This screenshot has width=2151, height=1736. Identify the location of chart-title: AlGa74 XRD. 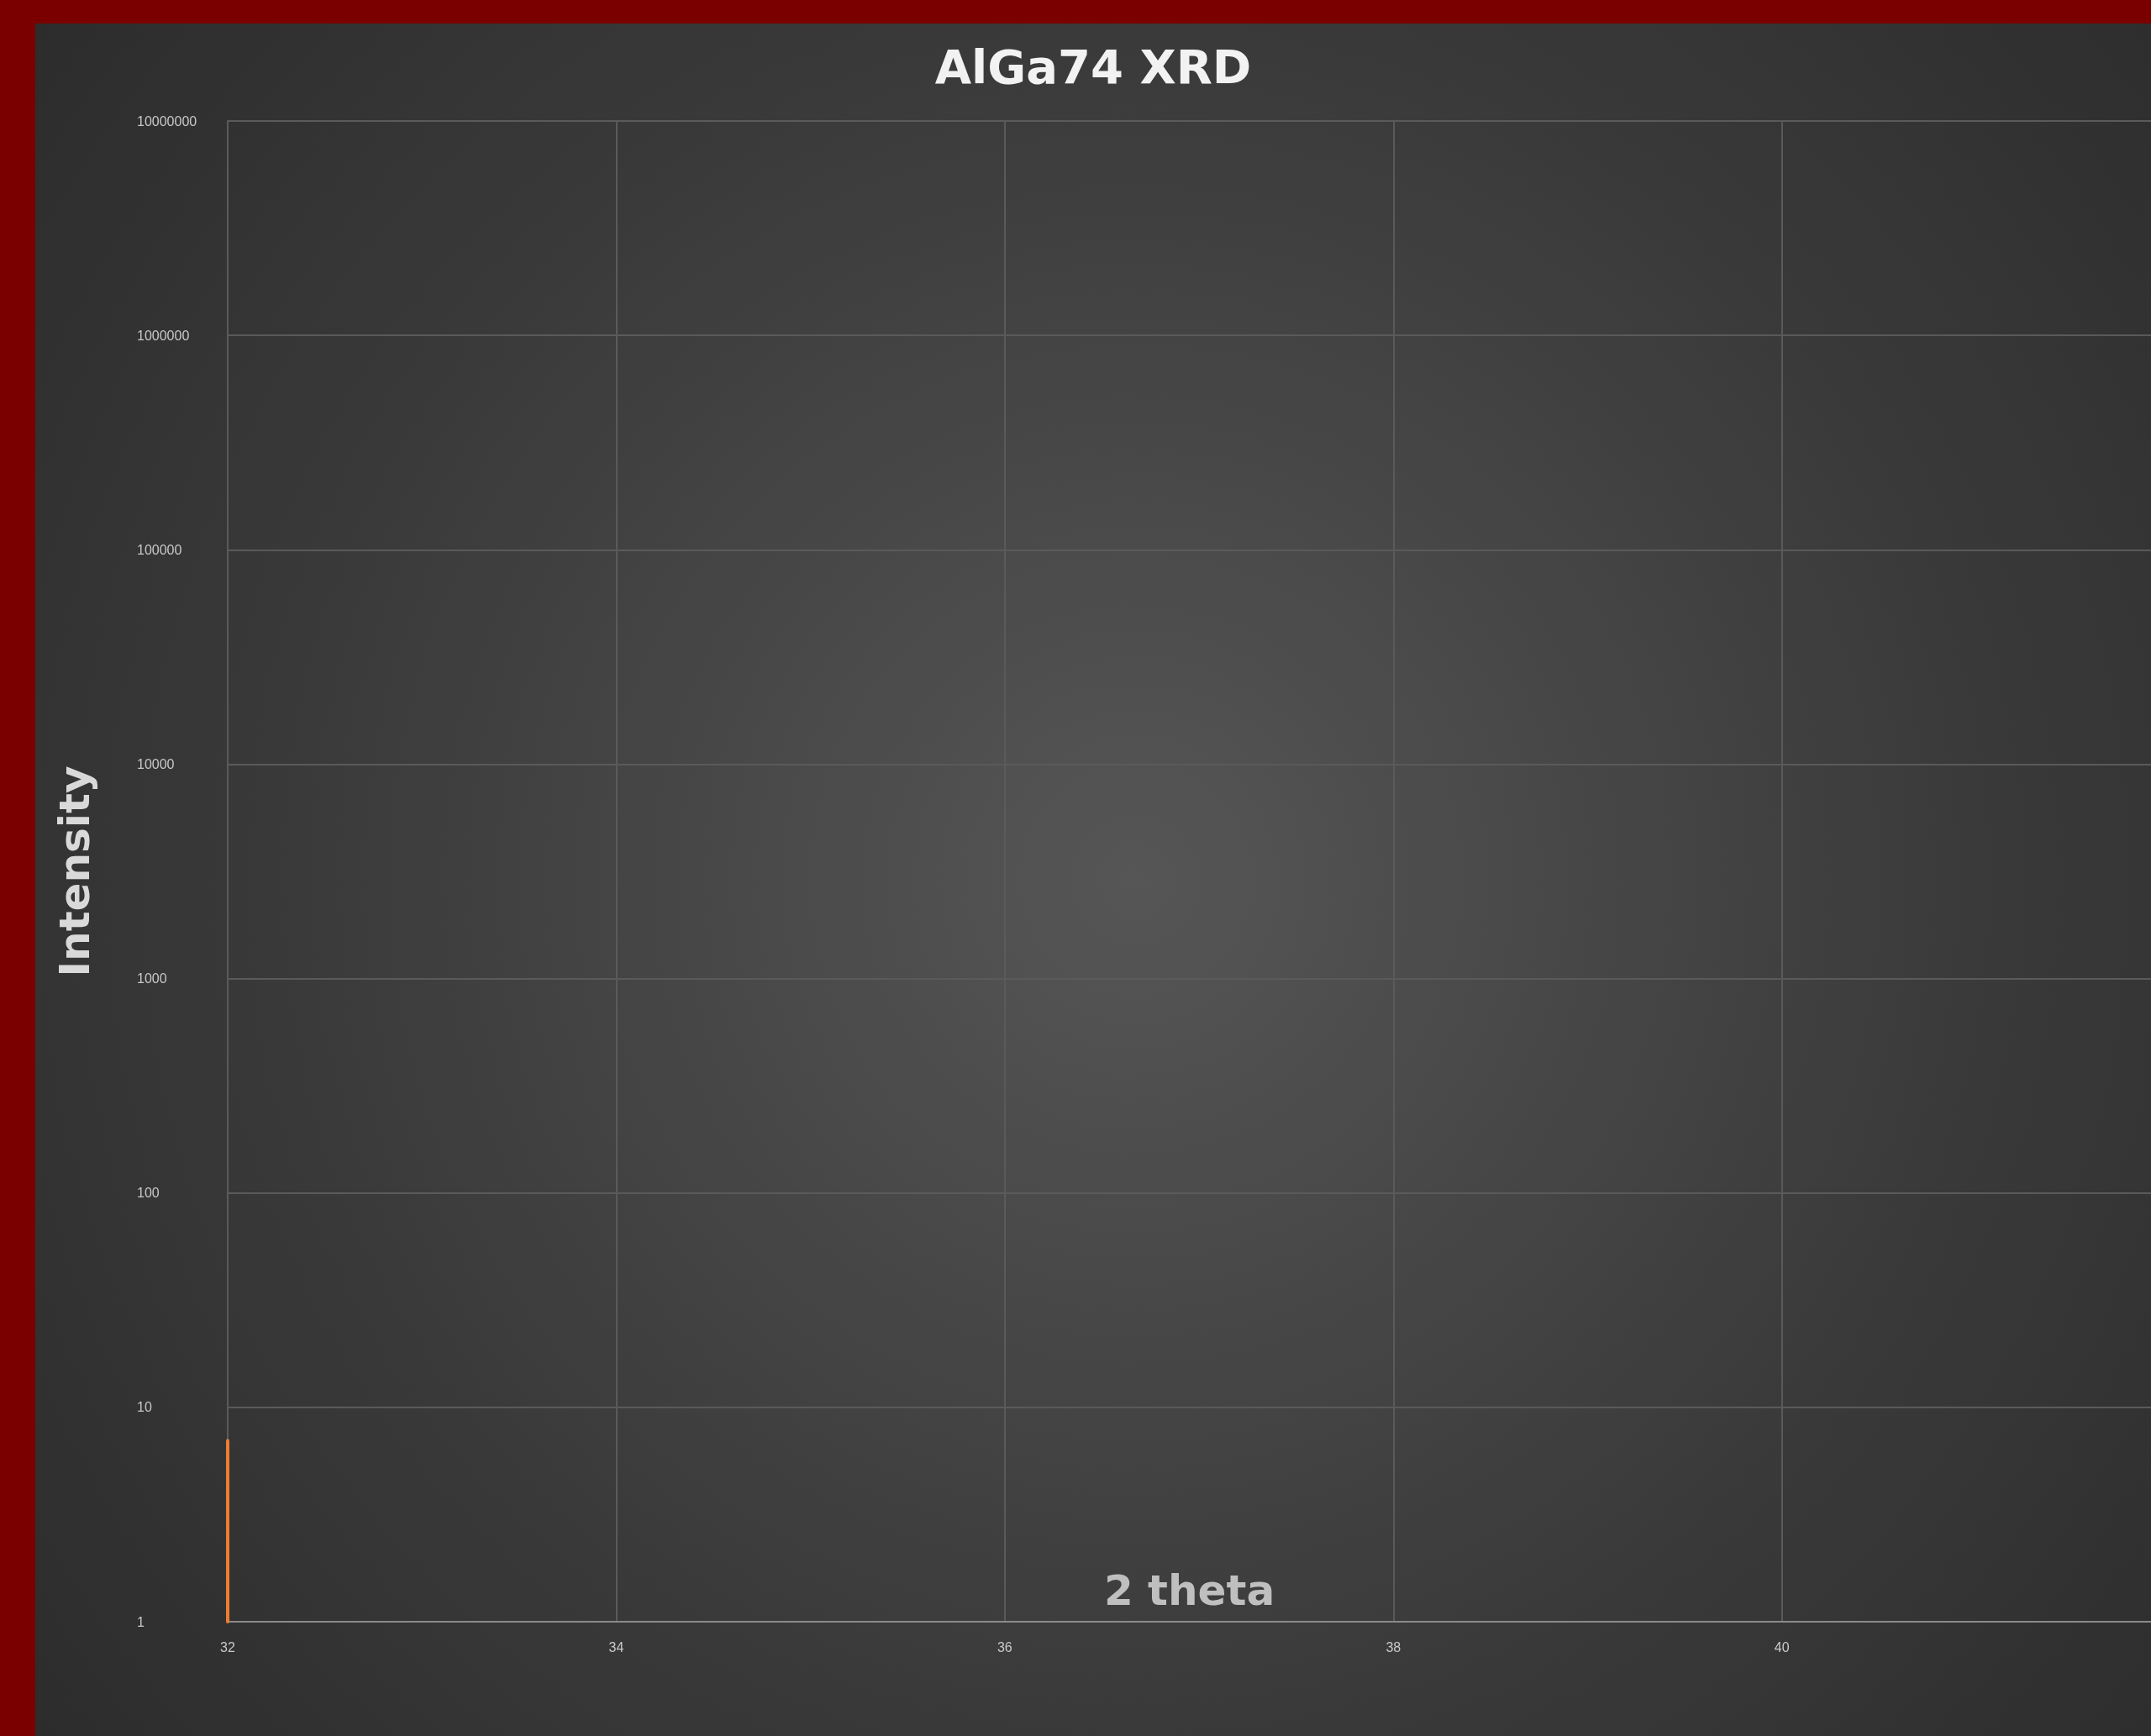
(1093, 66).